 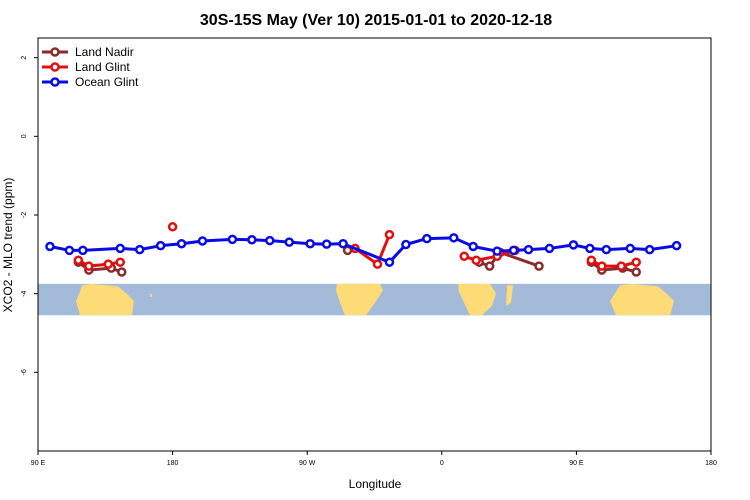 What do you see at coordinates (375, 484) in the screenshot?
I see `x-axis-label: Longitude` at bounding box center [375, 484].